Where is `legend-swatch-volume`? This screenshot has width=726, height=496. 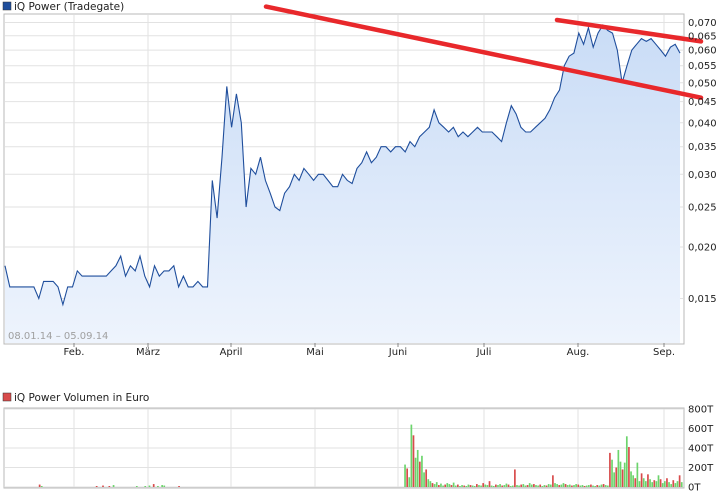
legend-swatch-volume is located at coordinates (7, 397).